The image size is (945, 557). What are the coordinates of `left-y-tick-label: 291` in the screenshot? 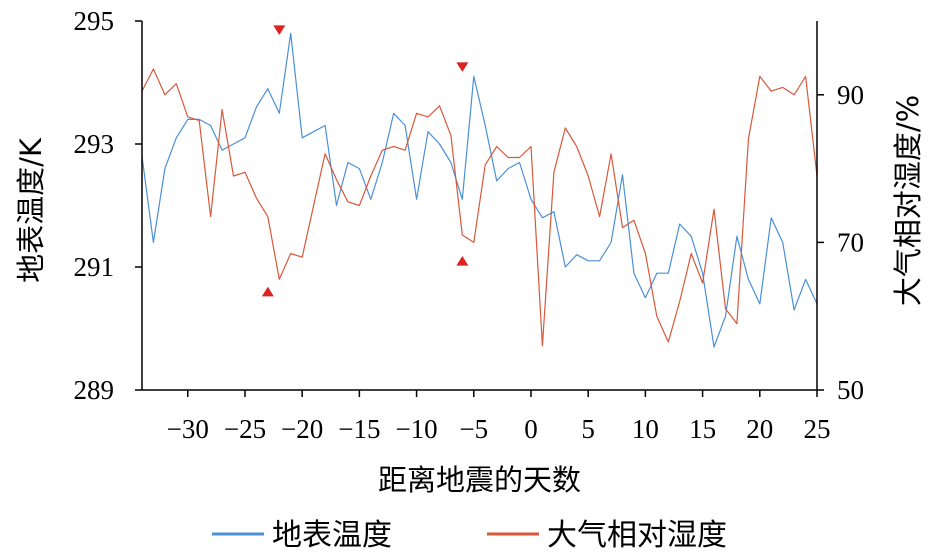 It's located at (94, 267).